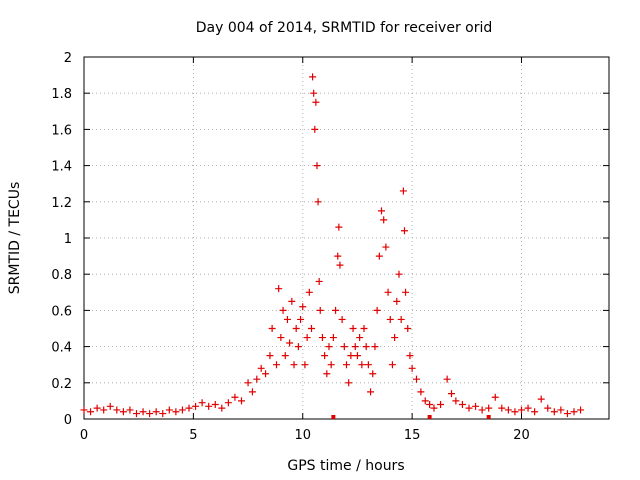  I want to click on x-tick-label: 5, so click(193, 435).